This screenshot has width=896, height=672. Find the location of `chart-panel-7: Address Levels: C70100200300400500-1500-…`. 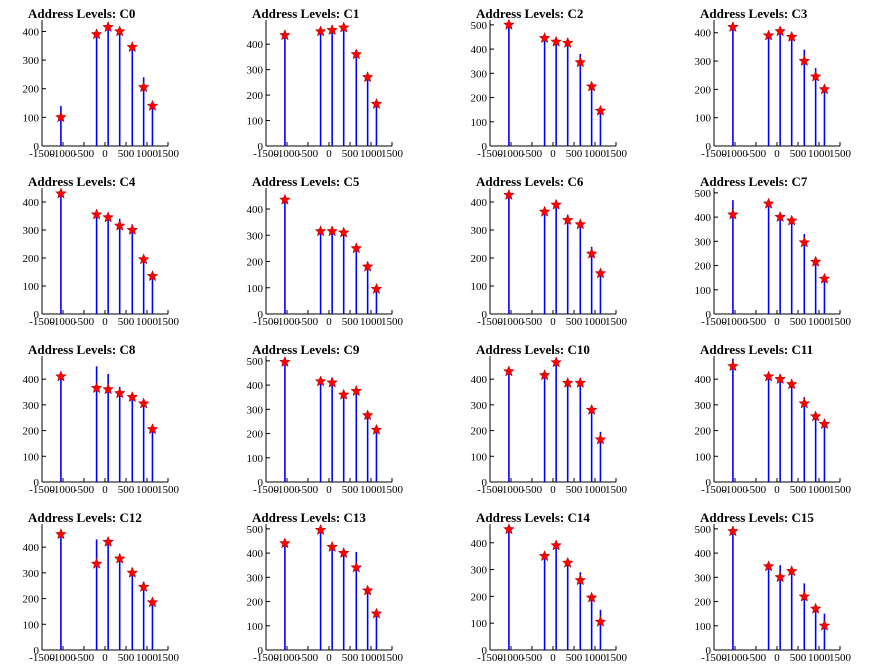

chart-panel-7: Address Levels: C70100200300400500-1500-… is located at coordinates (773, 251).